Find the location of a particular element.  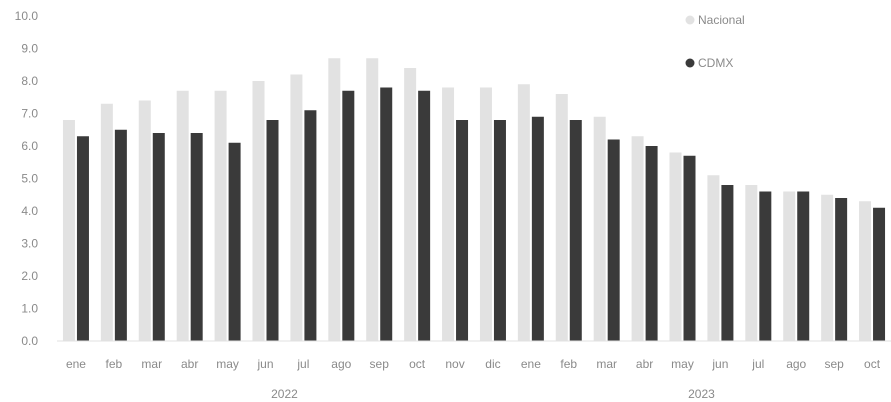

y-tick-label: 2.0 is located at coordinates (29, 276).